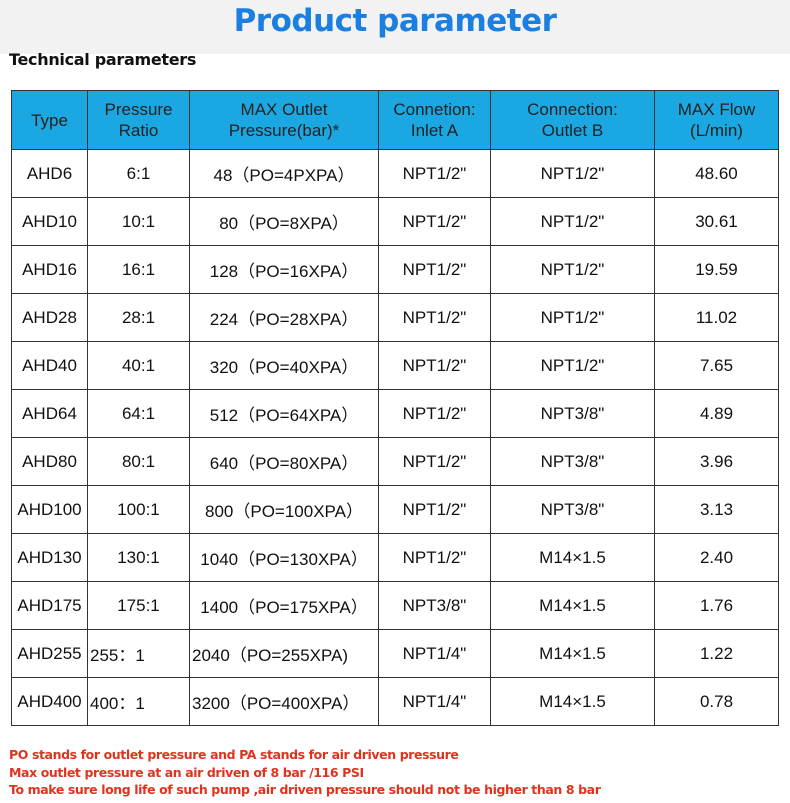 The height and width of the screenshot is (803, 790). I want to click on table-cell: 48（PO=4PXPA）, so click(284, 173).